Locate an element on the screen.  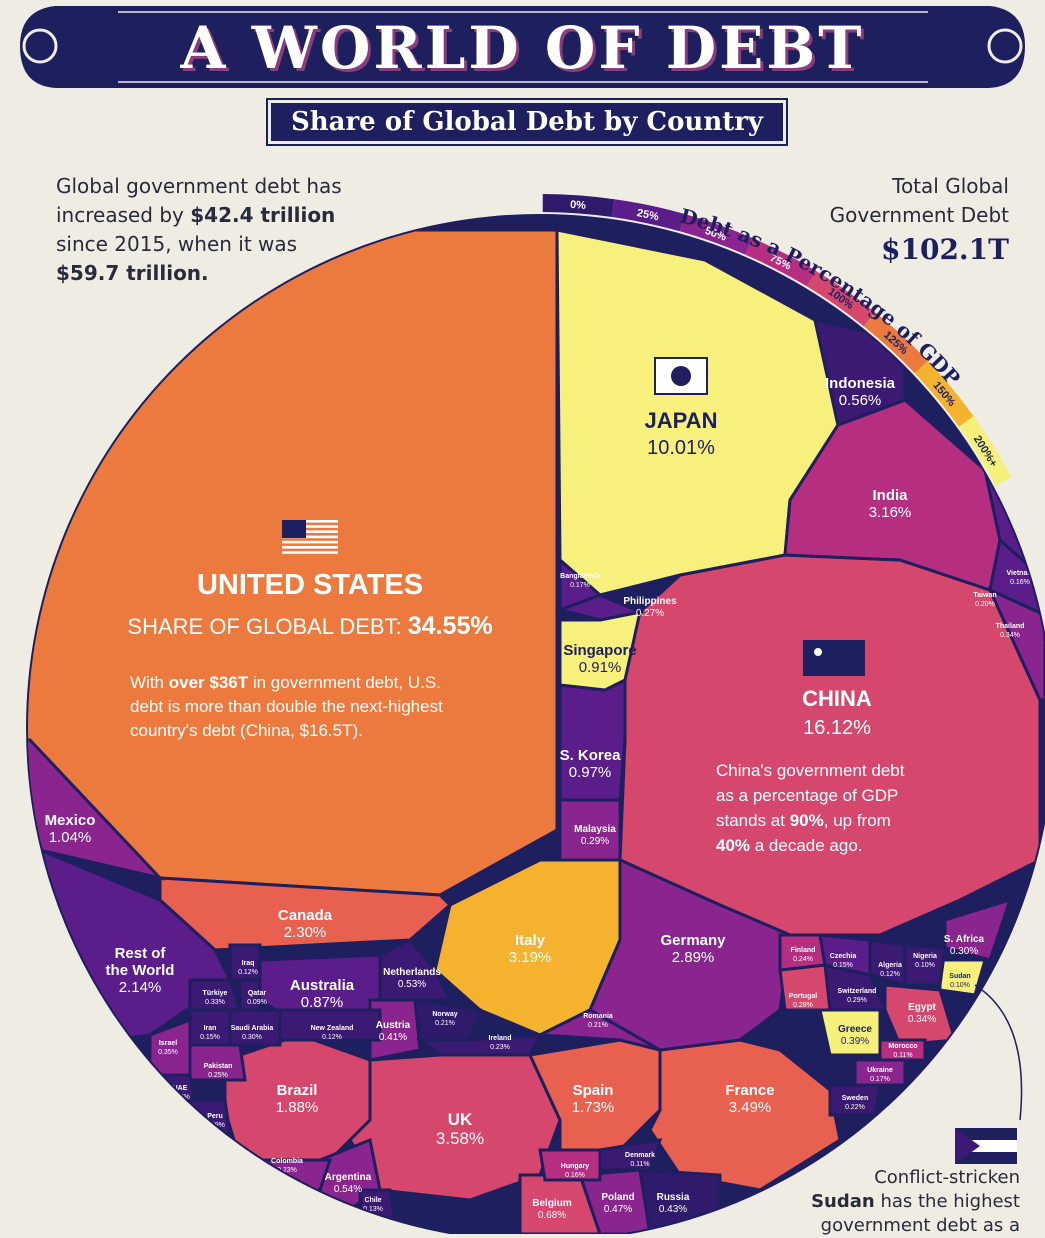
cell-s-korea is located at coordinates (592, 739).